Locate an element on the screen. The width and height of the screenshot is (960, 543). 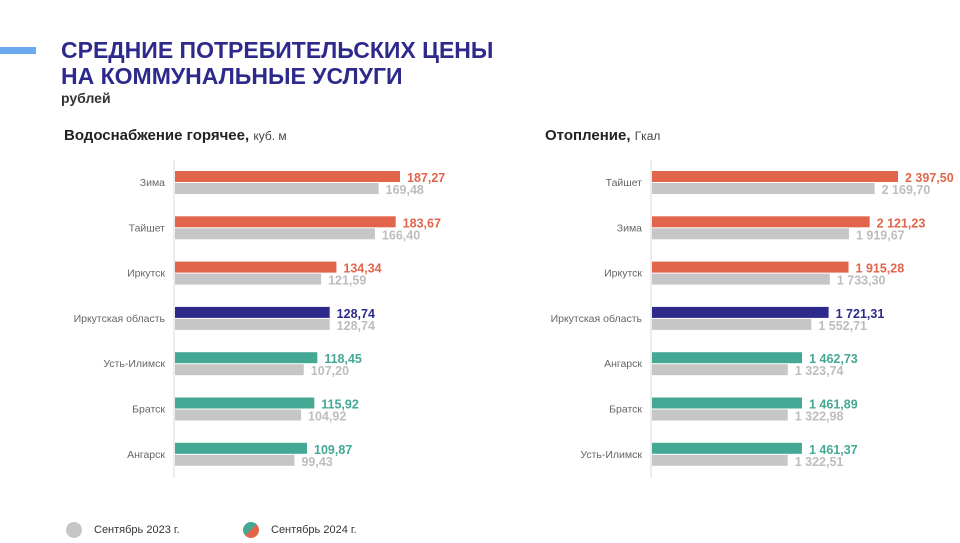
value-label-2024: 1 461,89 is located at coordinates (833, 405).